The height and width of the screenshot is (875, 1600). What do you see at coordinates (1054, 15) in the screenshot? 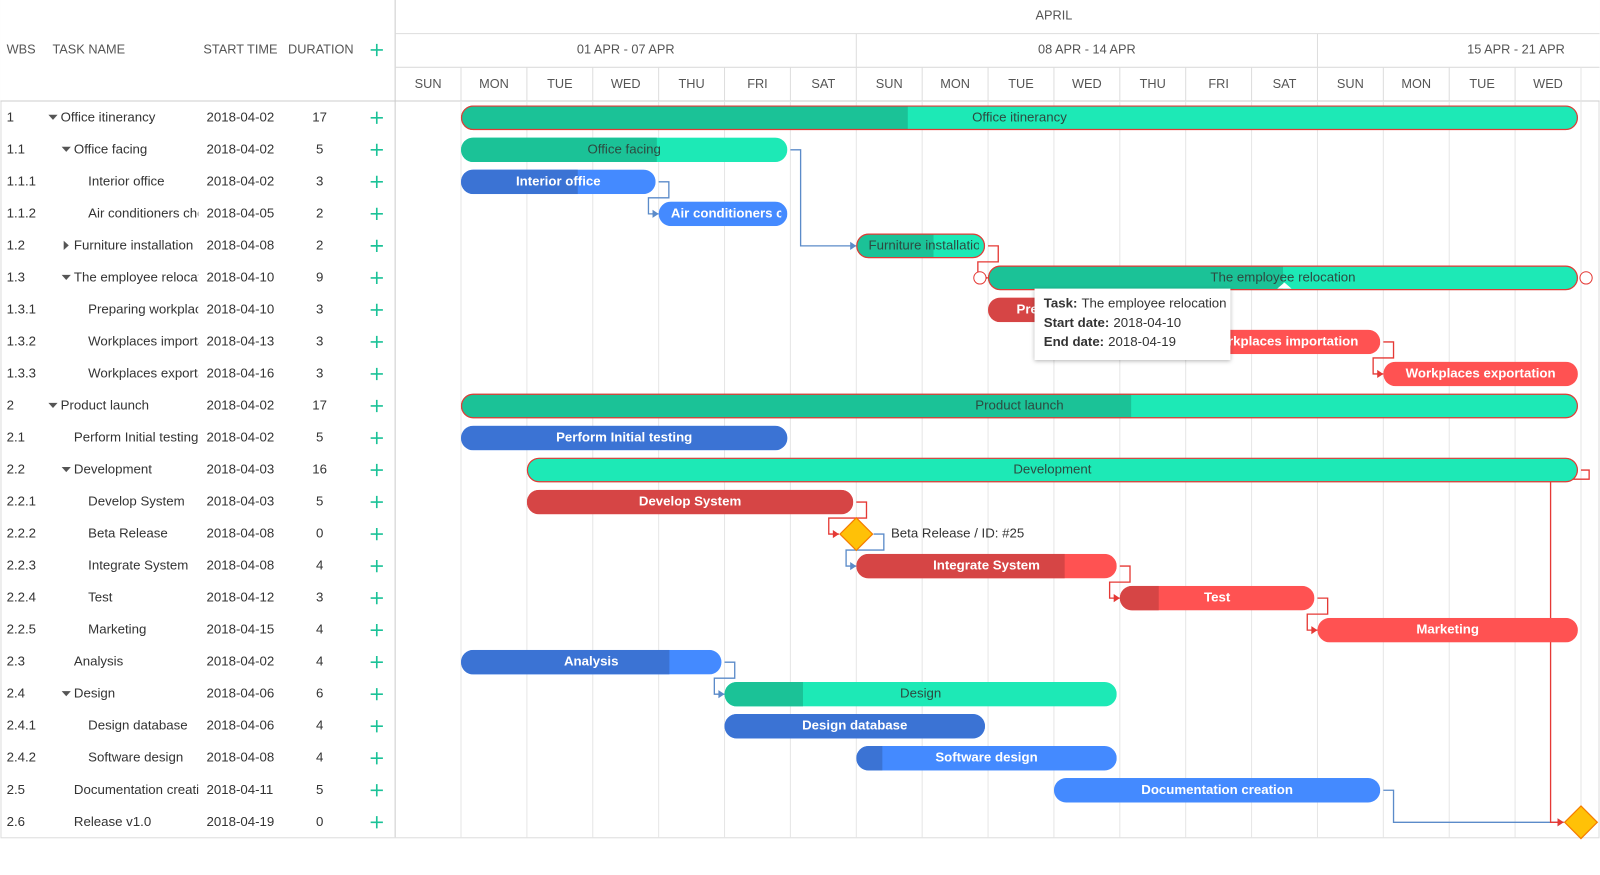
I see `month-label: APRIL` at bounding box center [1054, 15].